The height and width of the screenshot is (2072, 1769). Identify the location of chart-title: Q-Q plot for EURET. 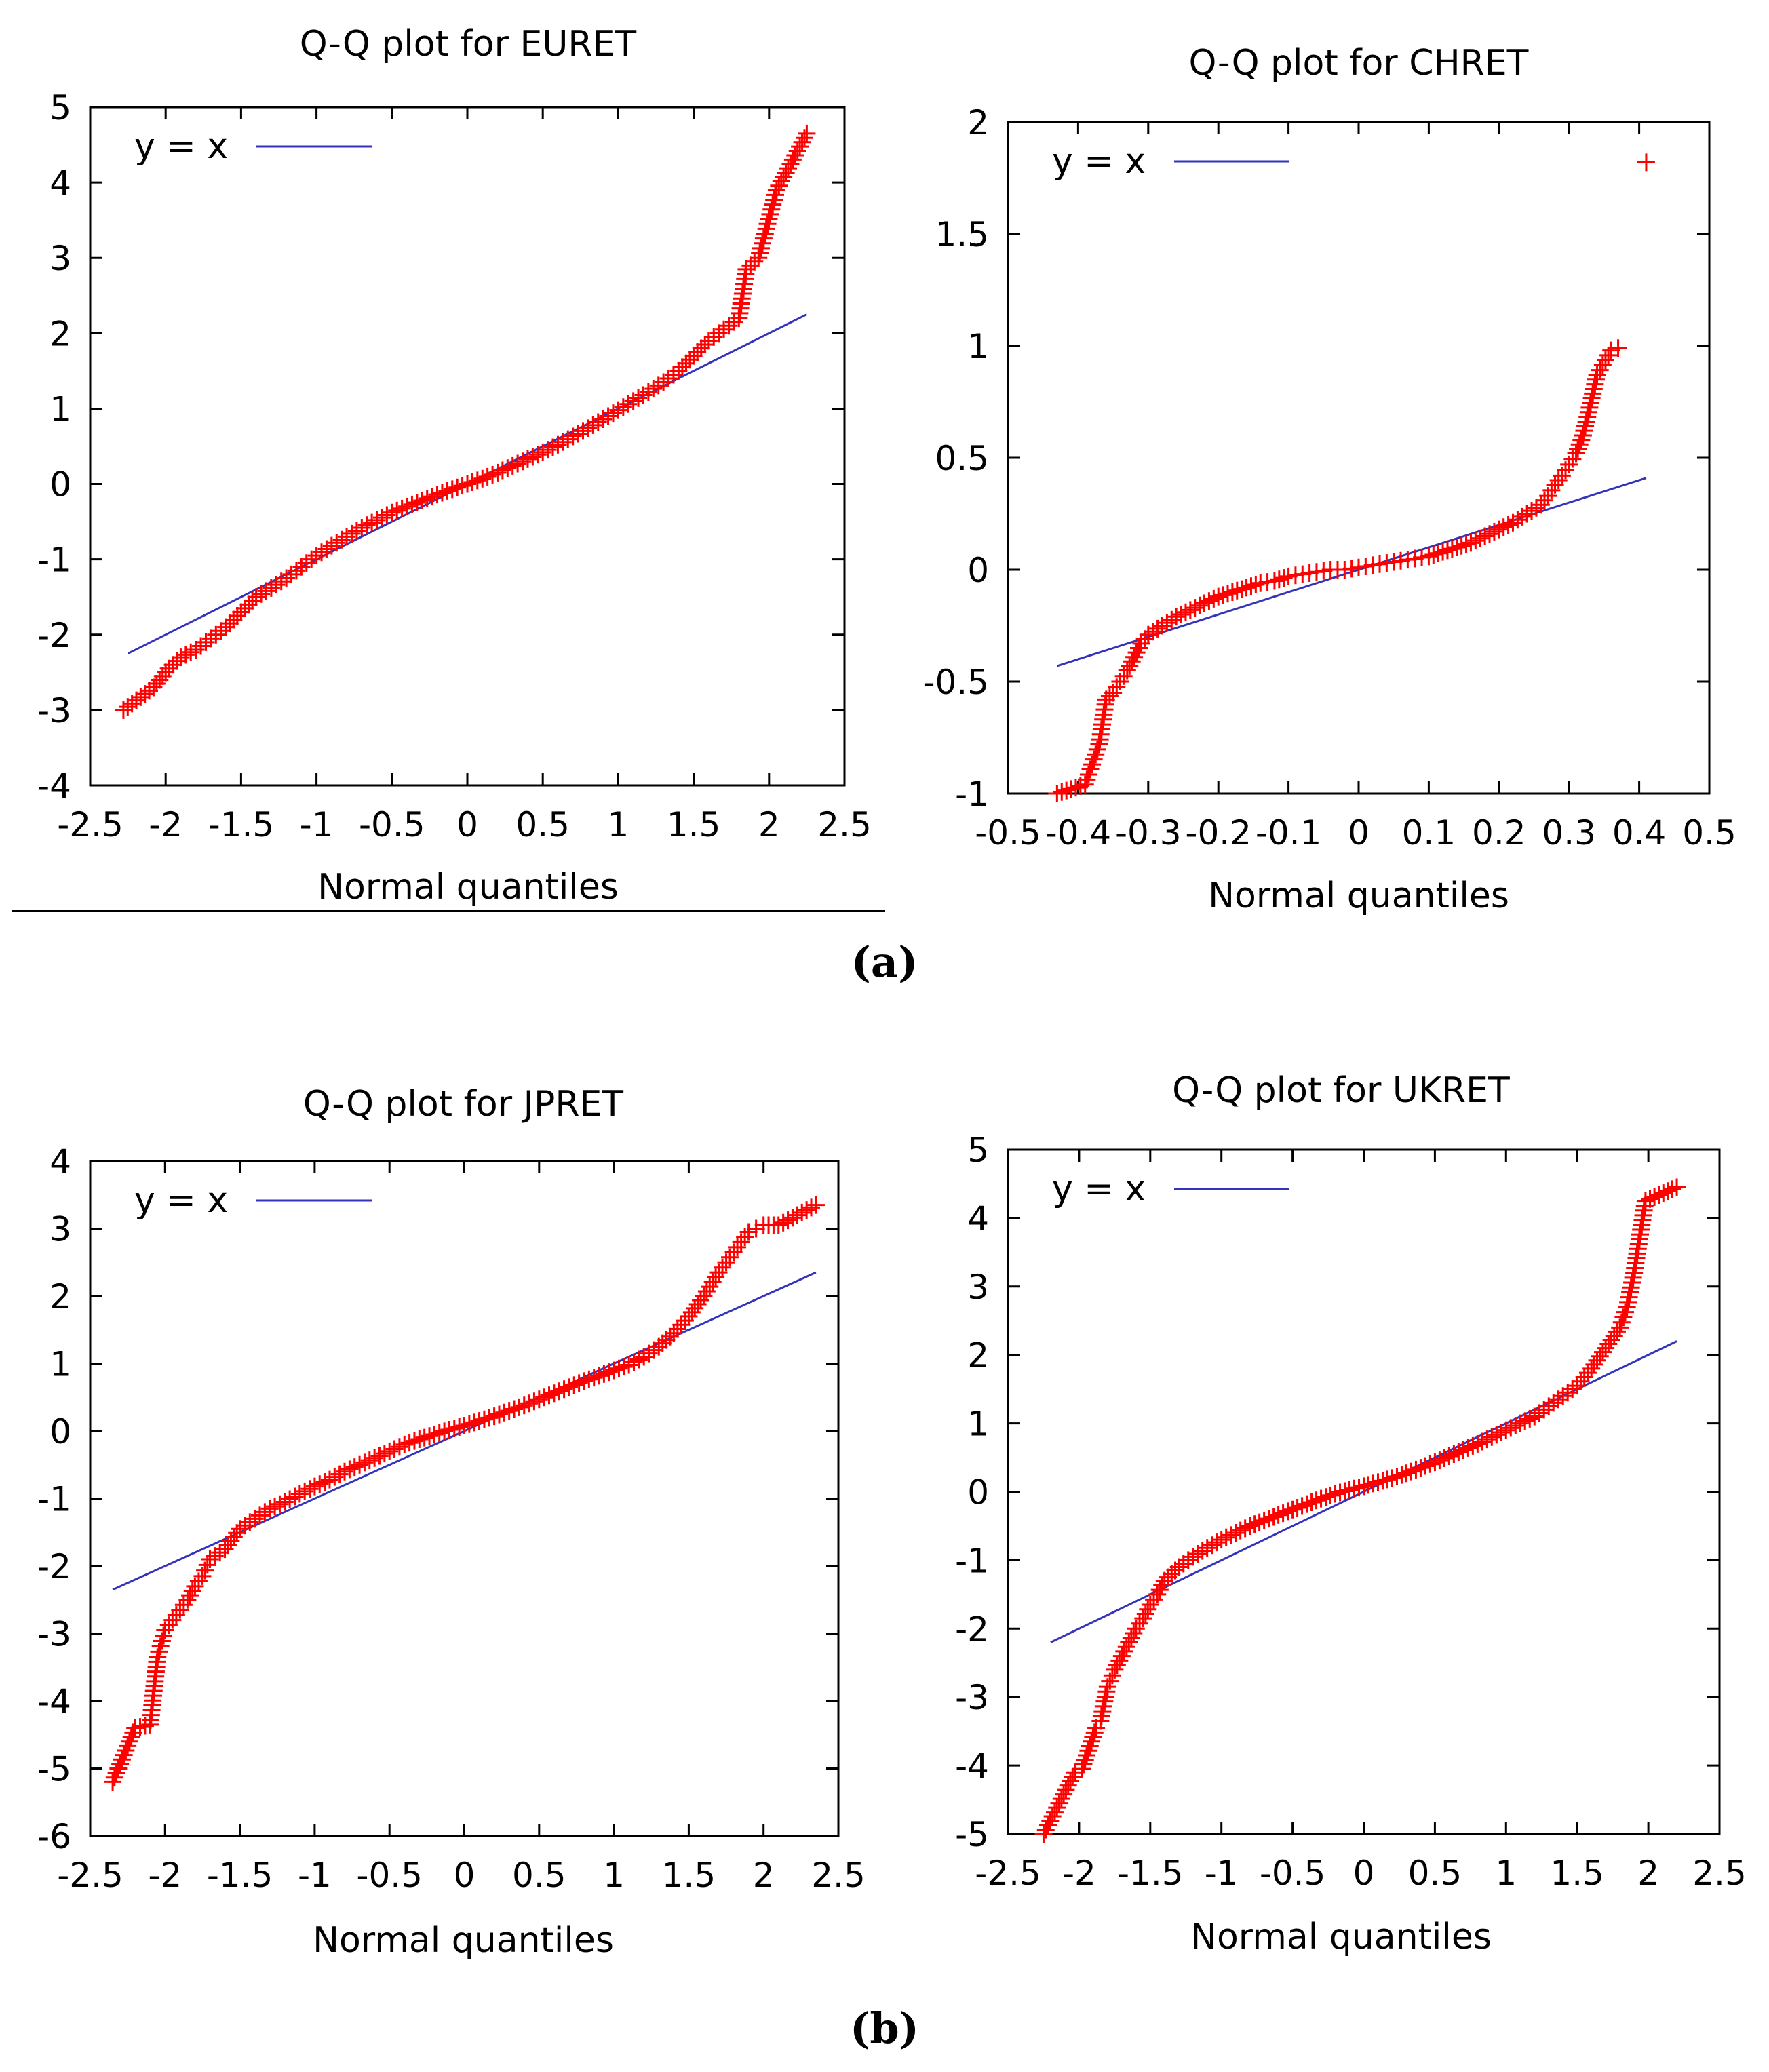
(468, 44).